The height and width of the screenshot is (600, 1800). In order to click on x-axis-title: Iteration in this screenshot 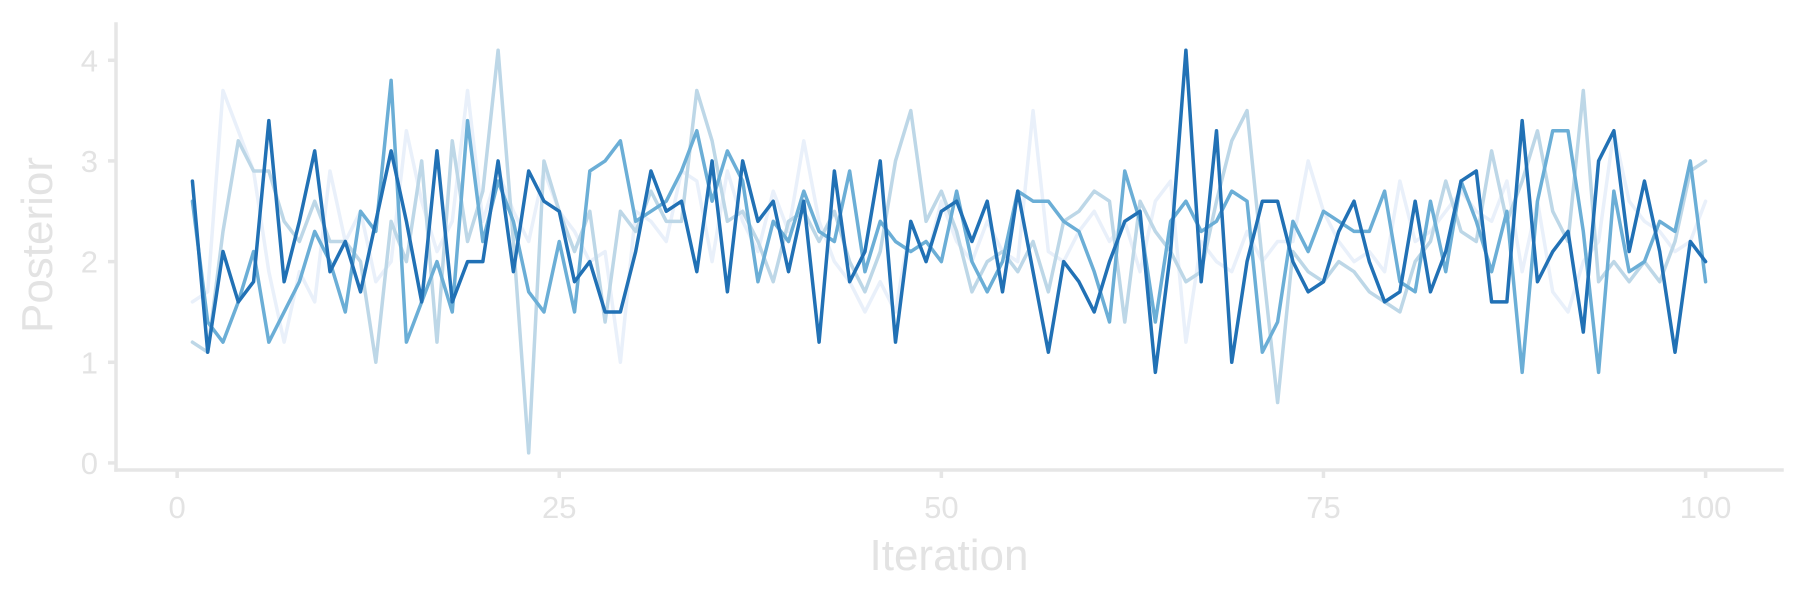, I will do `click(949, 555)`.